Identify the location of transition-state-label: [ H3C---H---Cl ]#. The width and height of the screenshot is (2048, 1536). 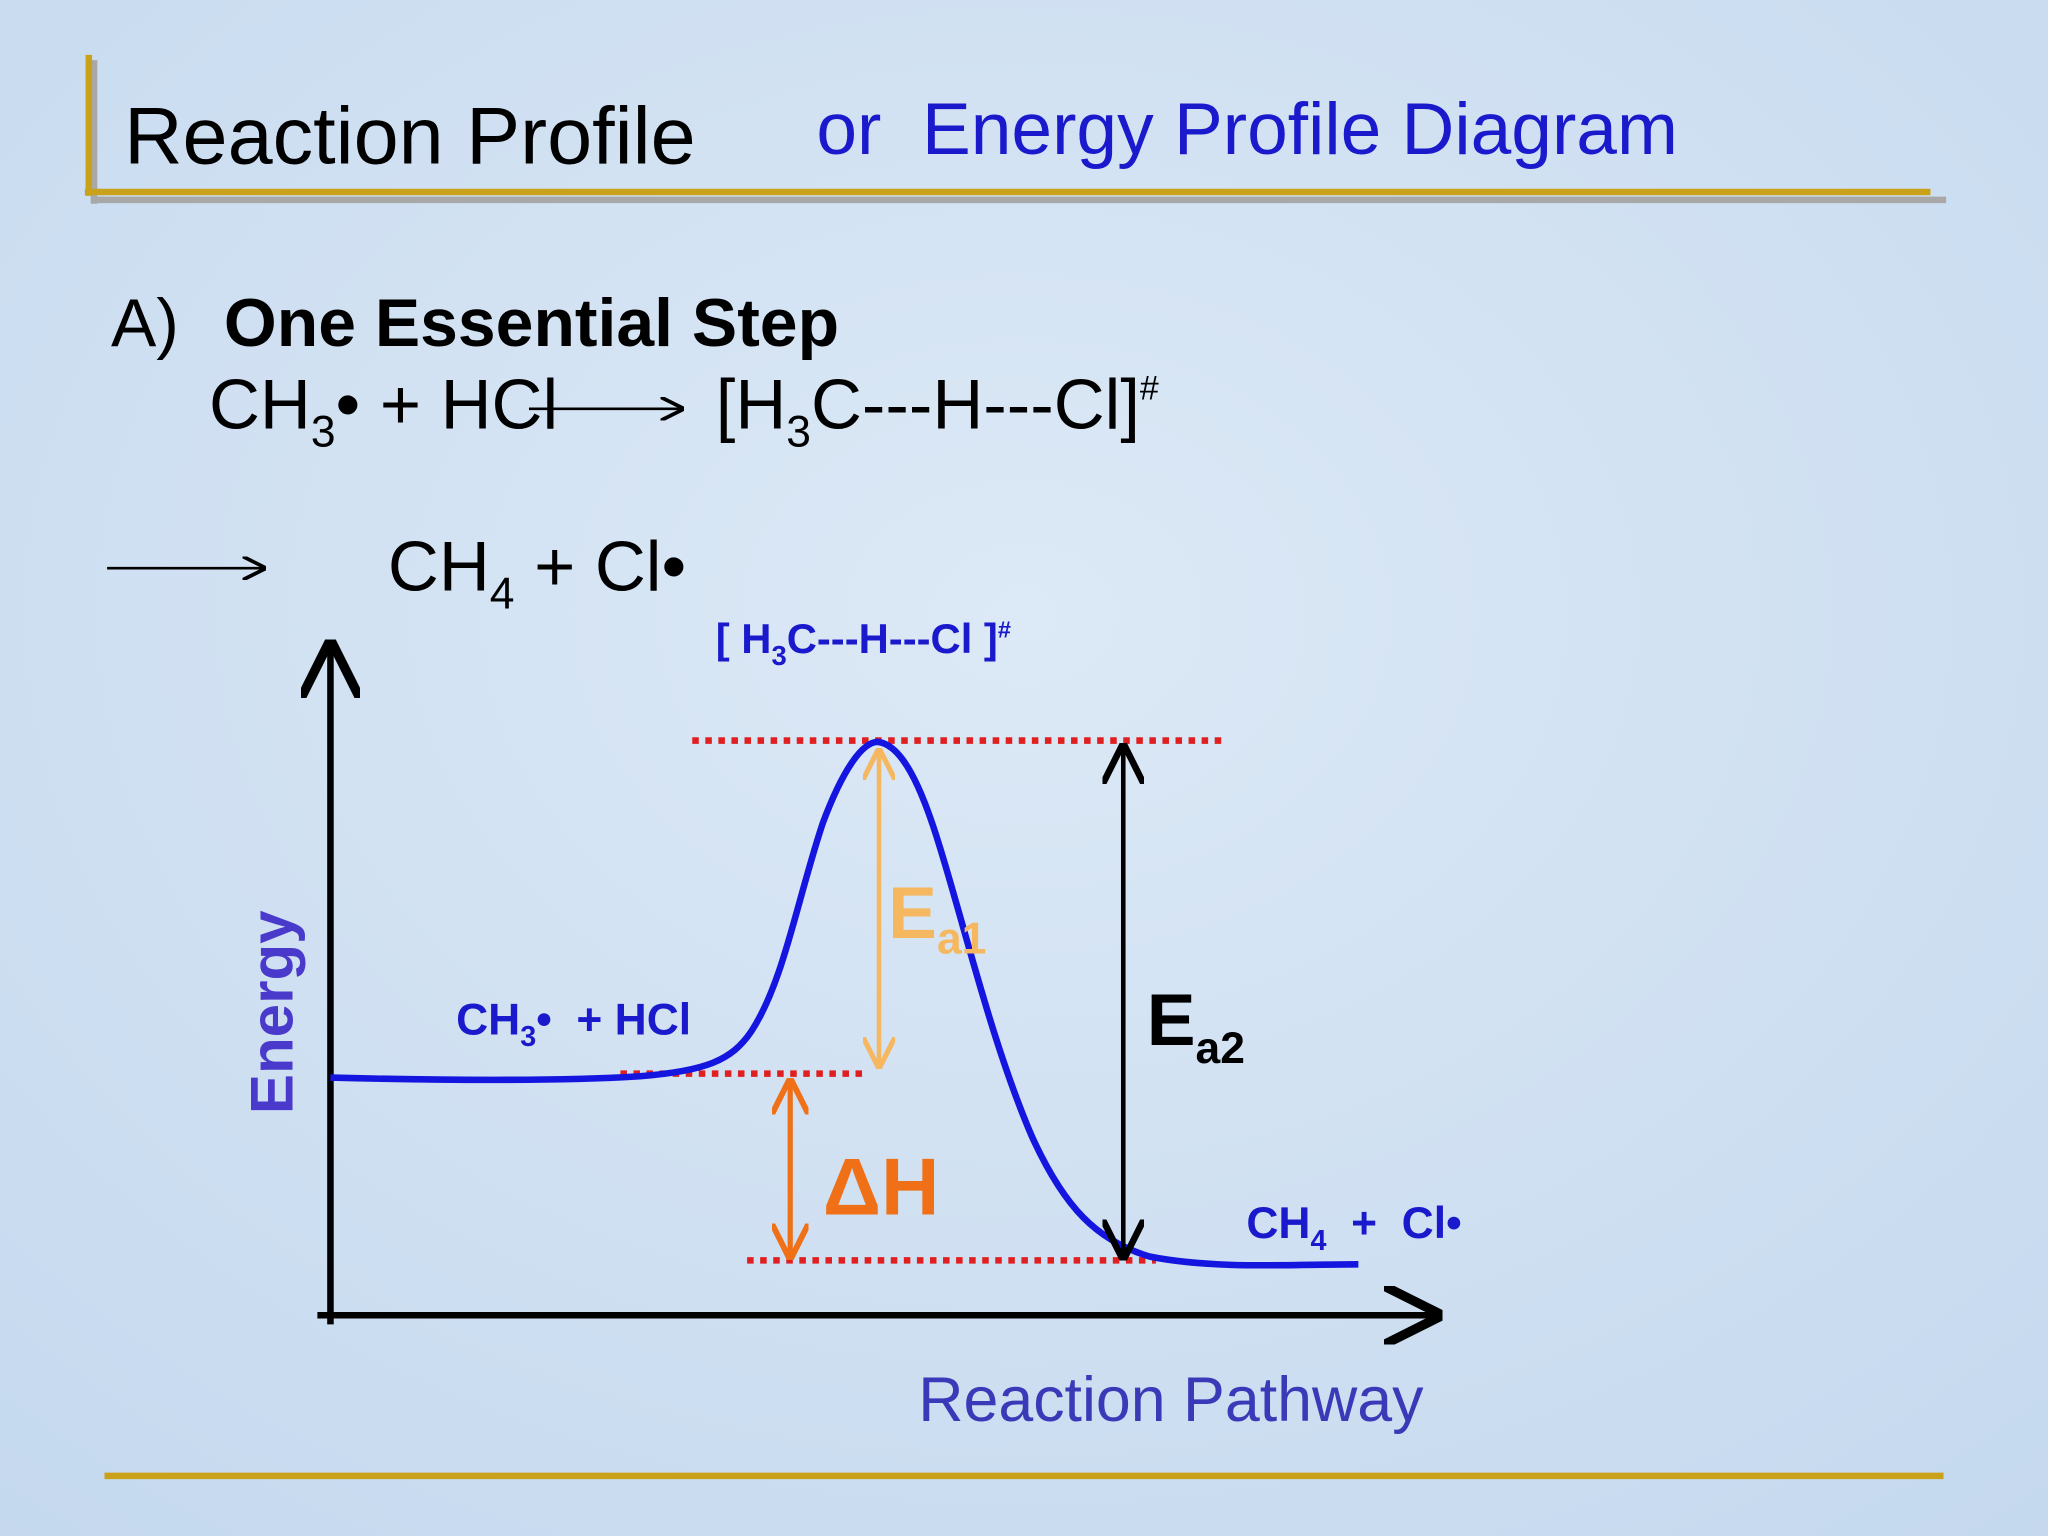
(863, 643).